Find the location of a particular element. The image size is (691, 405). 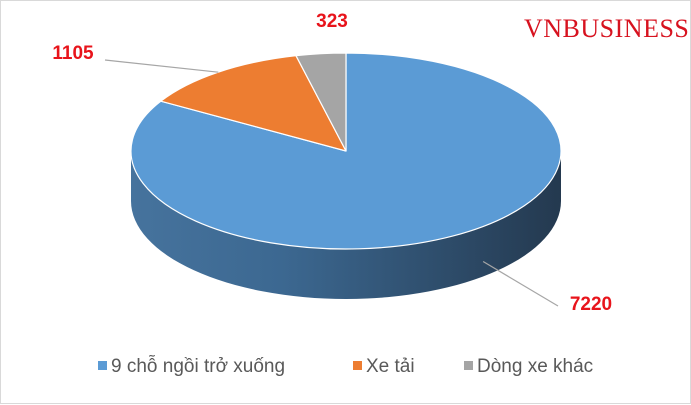

watermark-logo: VNBUSINESS is located at coordinates (606, 28).